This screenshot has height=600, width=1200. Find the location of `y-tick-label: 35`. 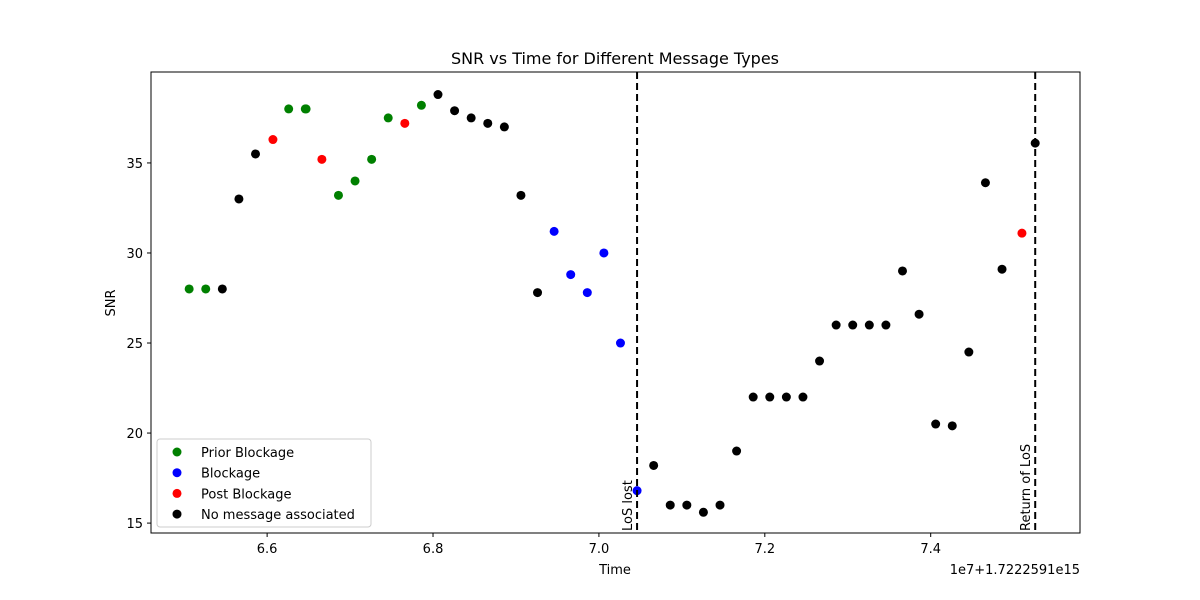

y-tick-label: 35 is located at coordinates (134, 164).